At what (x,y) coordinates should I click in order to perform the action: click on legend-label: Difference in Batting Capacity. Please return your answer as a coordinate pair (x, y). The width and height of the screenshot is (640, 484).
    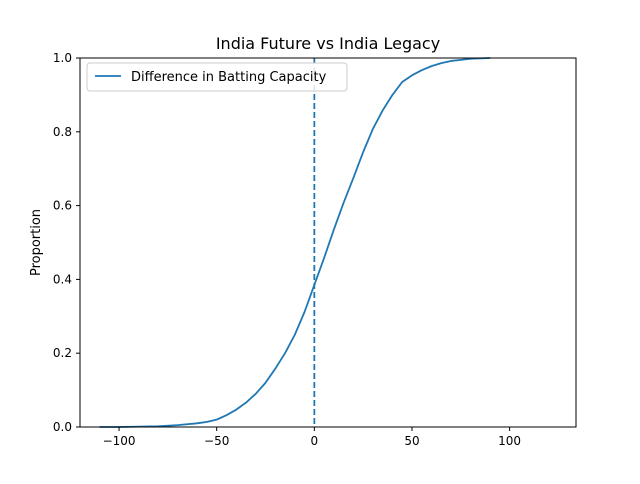
    Looking at the image, I should click on (229, 77).